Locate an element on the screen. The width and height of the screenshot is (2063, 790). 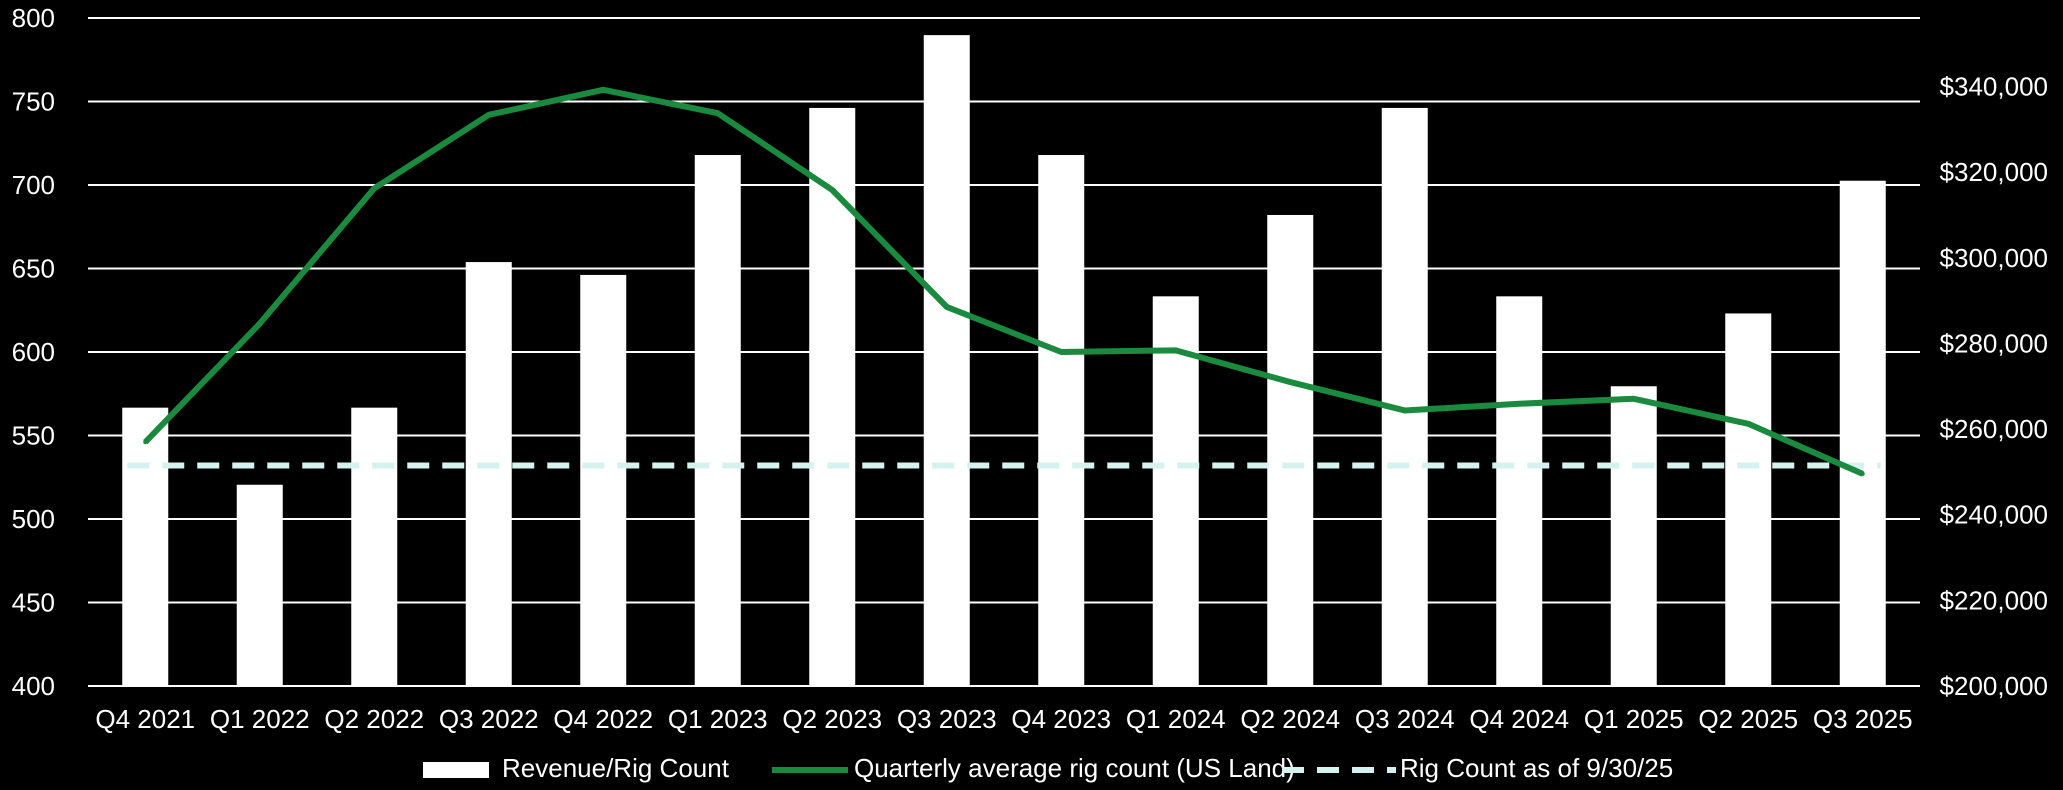
x-axis-tick-label: Q1 2024 is located at coordinates (1176, 719).